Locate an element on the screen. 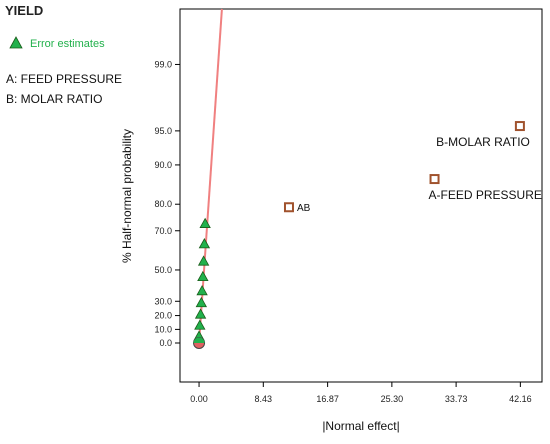 The image size is (550, 444). y-tick-label: 80.0 is located at coordinates (163, 204).